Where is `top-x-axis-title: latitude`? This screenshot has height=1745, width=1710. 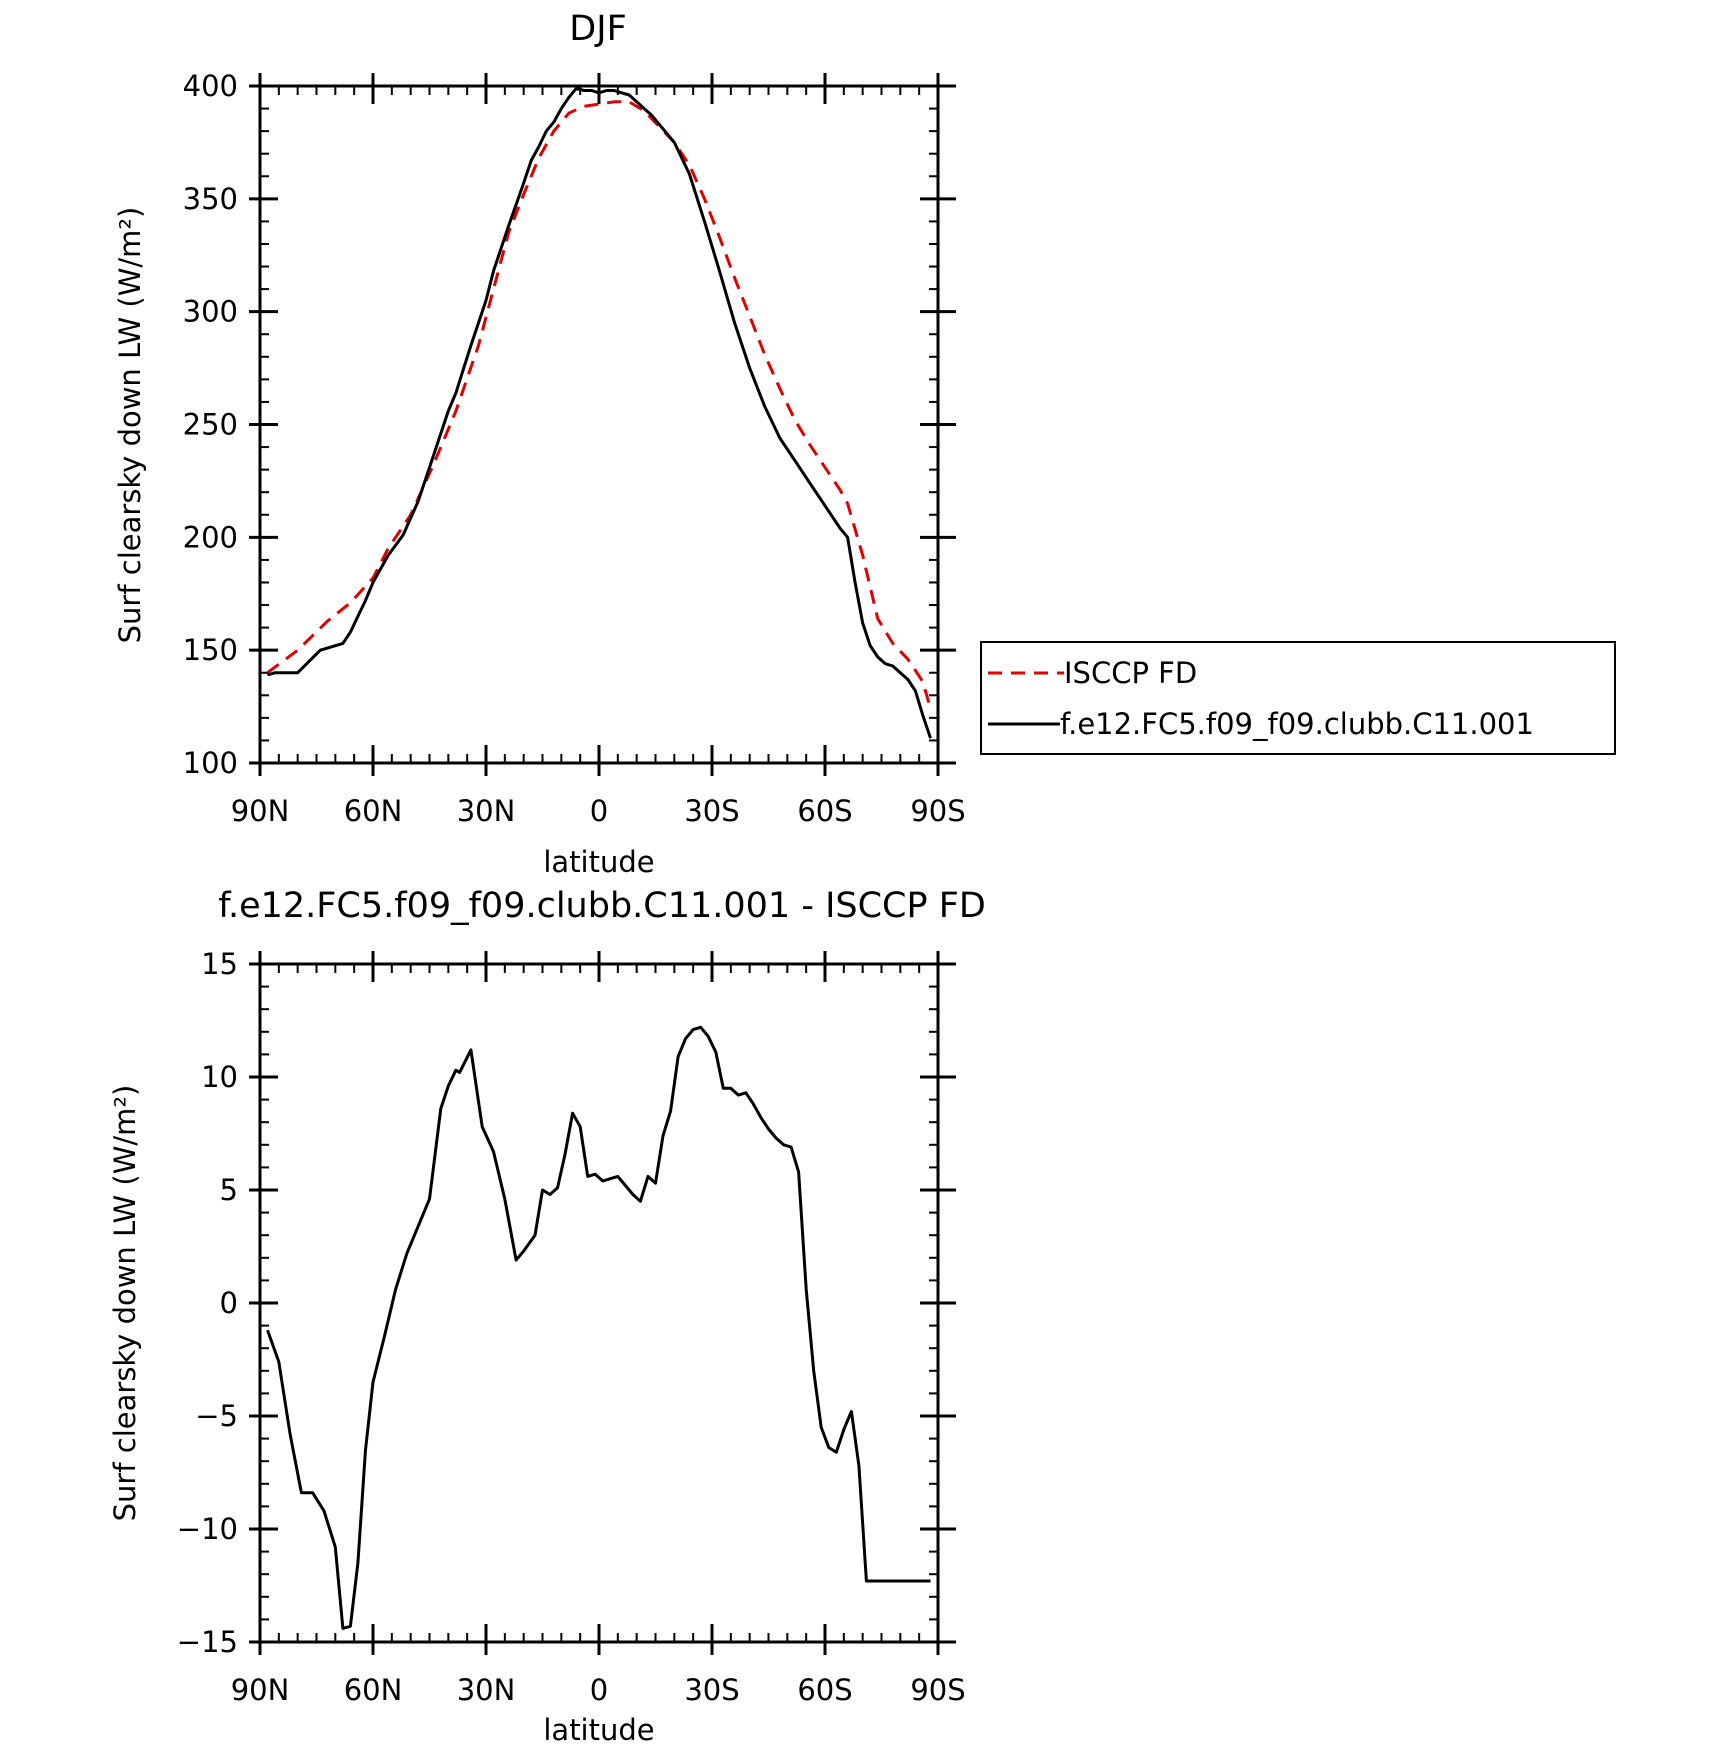 top-x-axis-title: latitude is located at coordinates (598, 862).